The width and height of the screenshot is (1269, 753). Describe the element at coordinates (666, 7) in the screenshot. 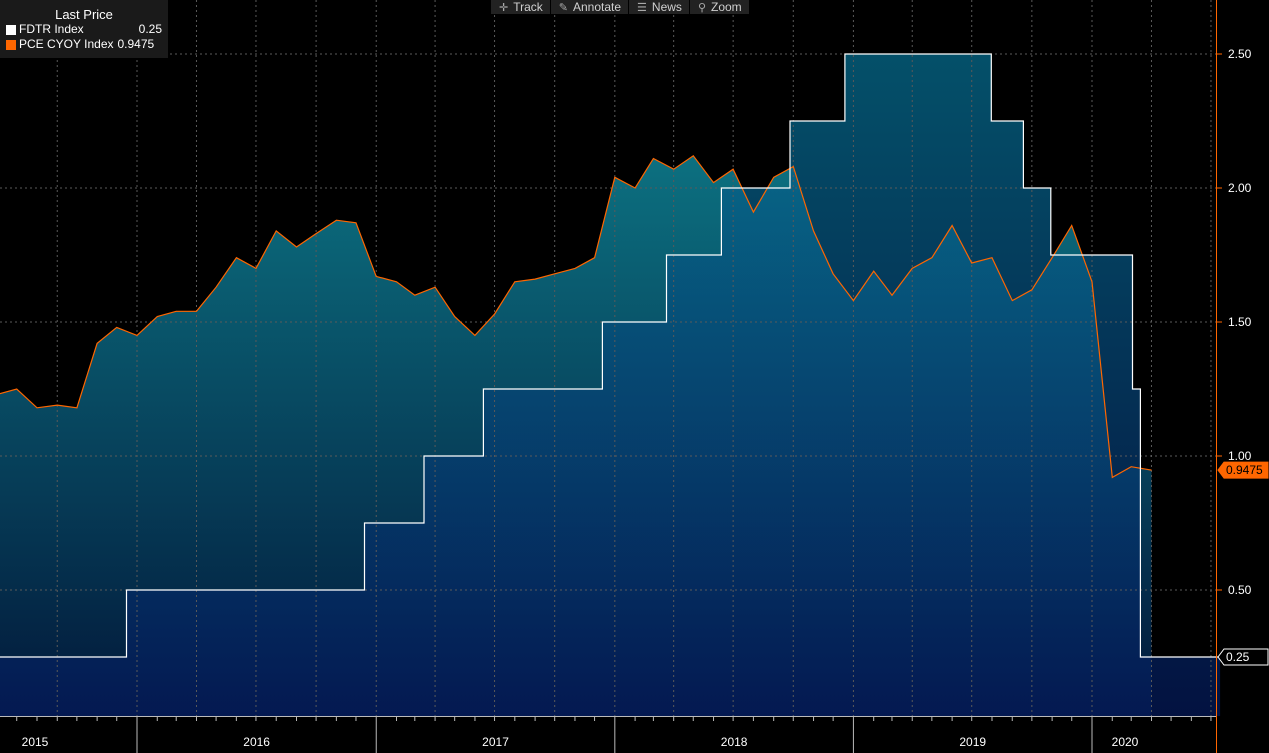

I see `news-label: News` at that location.